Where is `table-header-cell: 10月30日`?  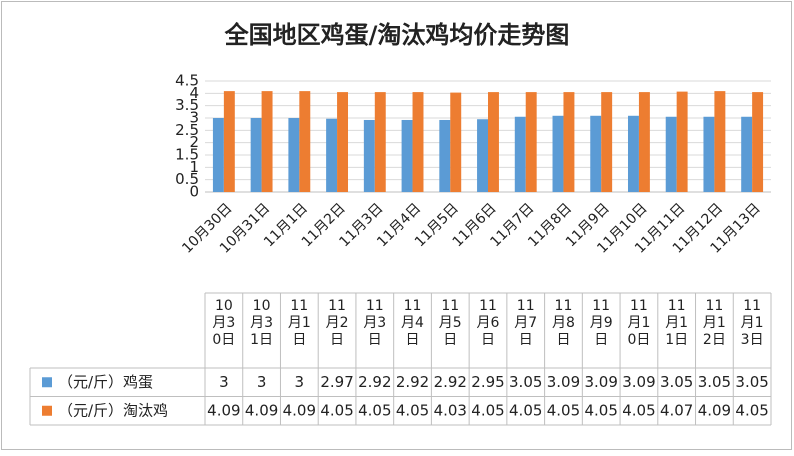
table-header-cell: 10月30日 is located at coordinates (224, 323).